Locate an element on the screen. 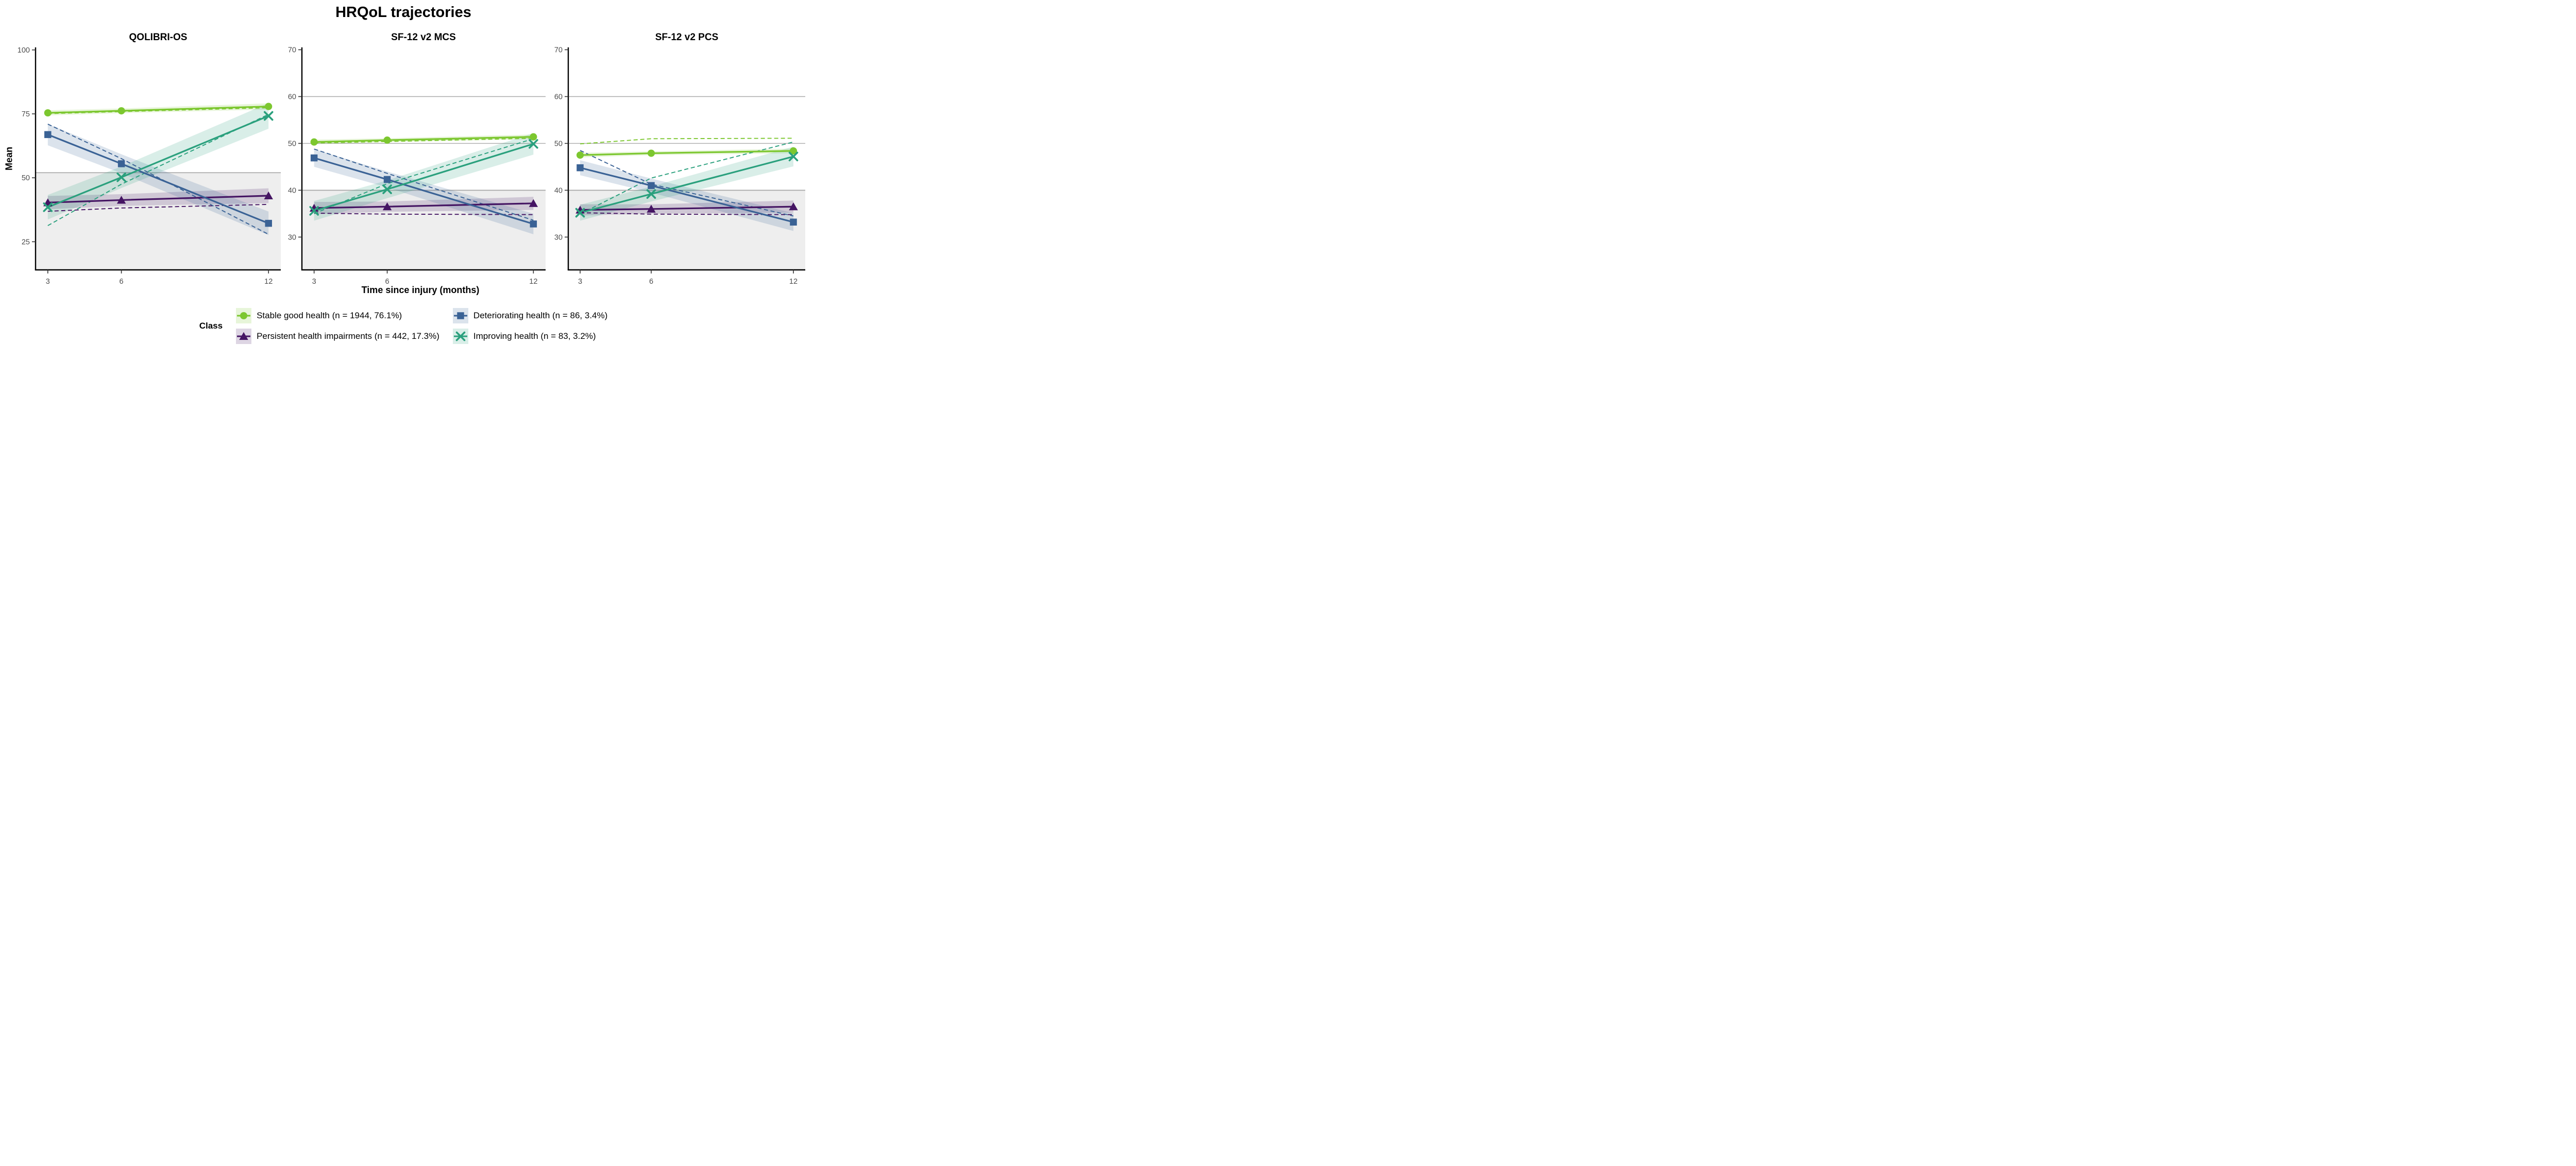 This screenshot has width=2576, height=1166. panel-title-sf12-pcs: SF-12 v2 PCS is located at coordinates (687, 37).